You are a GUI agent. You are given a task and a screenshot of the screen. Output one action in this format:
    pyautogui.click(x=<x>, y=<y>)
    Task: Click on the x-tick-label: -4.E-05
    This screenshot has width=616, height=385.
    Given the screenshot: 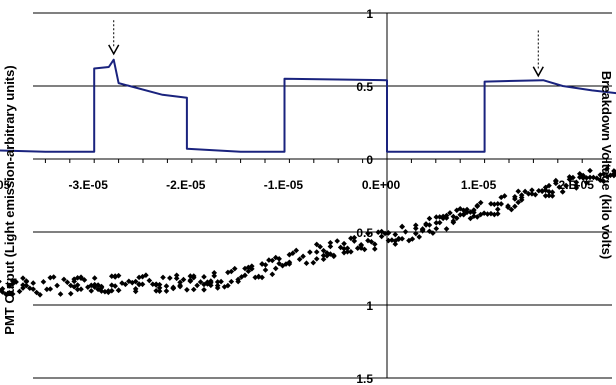 What is the action you would take?
    pyautogui.click(x=5, y=185)
    